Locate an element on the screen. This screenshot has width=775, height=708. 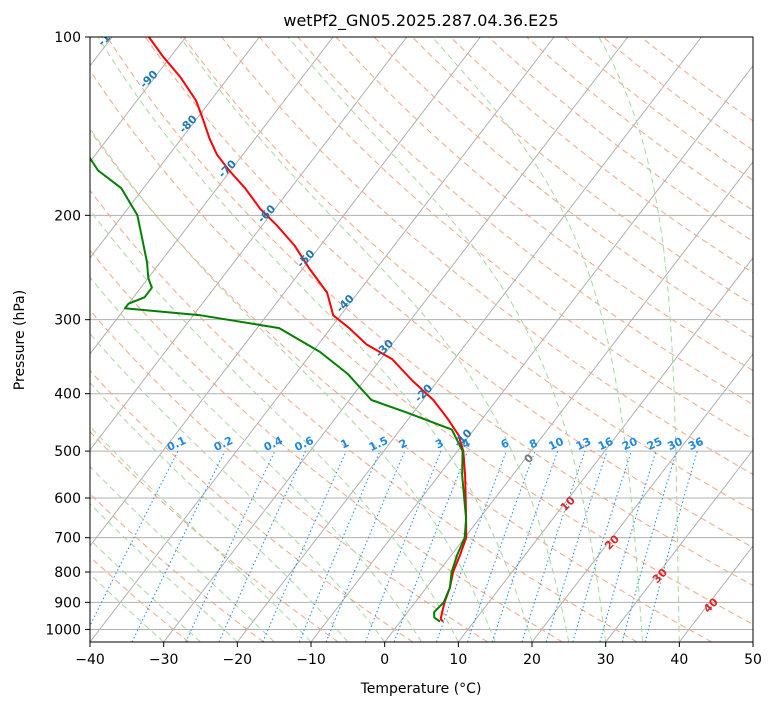
y-tick-label: 500 is located at coordinates (67, 452).